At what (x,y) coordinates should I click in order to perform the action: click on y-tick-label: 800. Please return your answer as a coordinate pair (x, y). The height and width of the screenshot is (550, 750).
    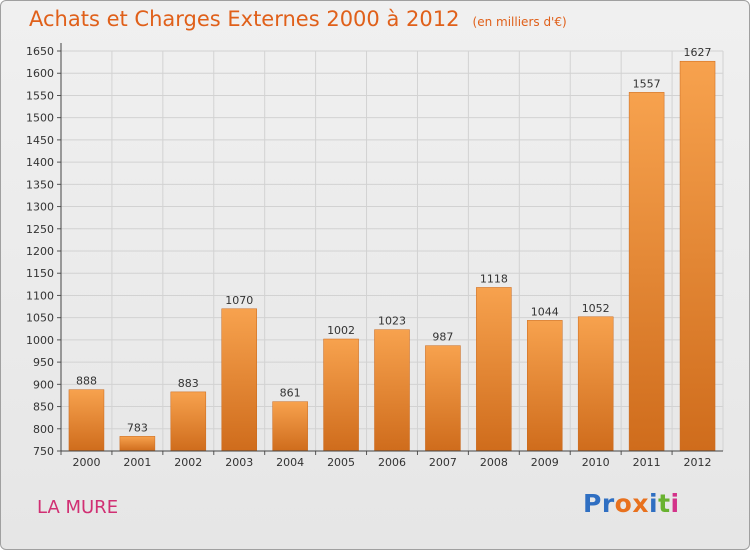
    Looking at the image, I should click on (43, 429).